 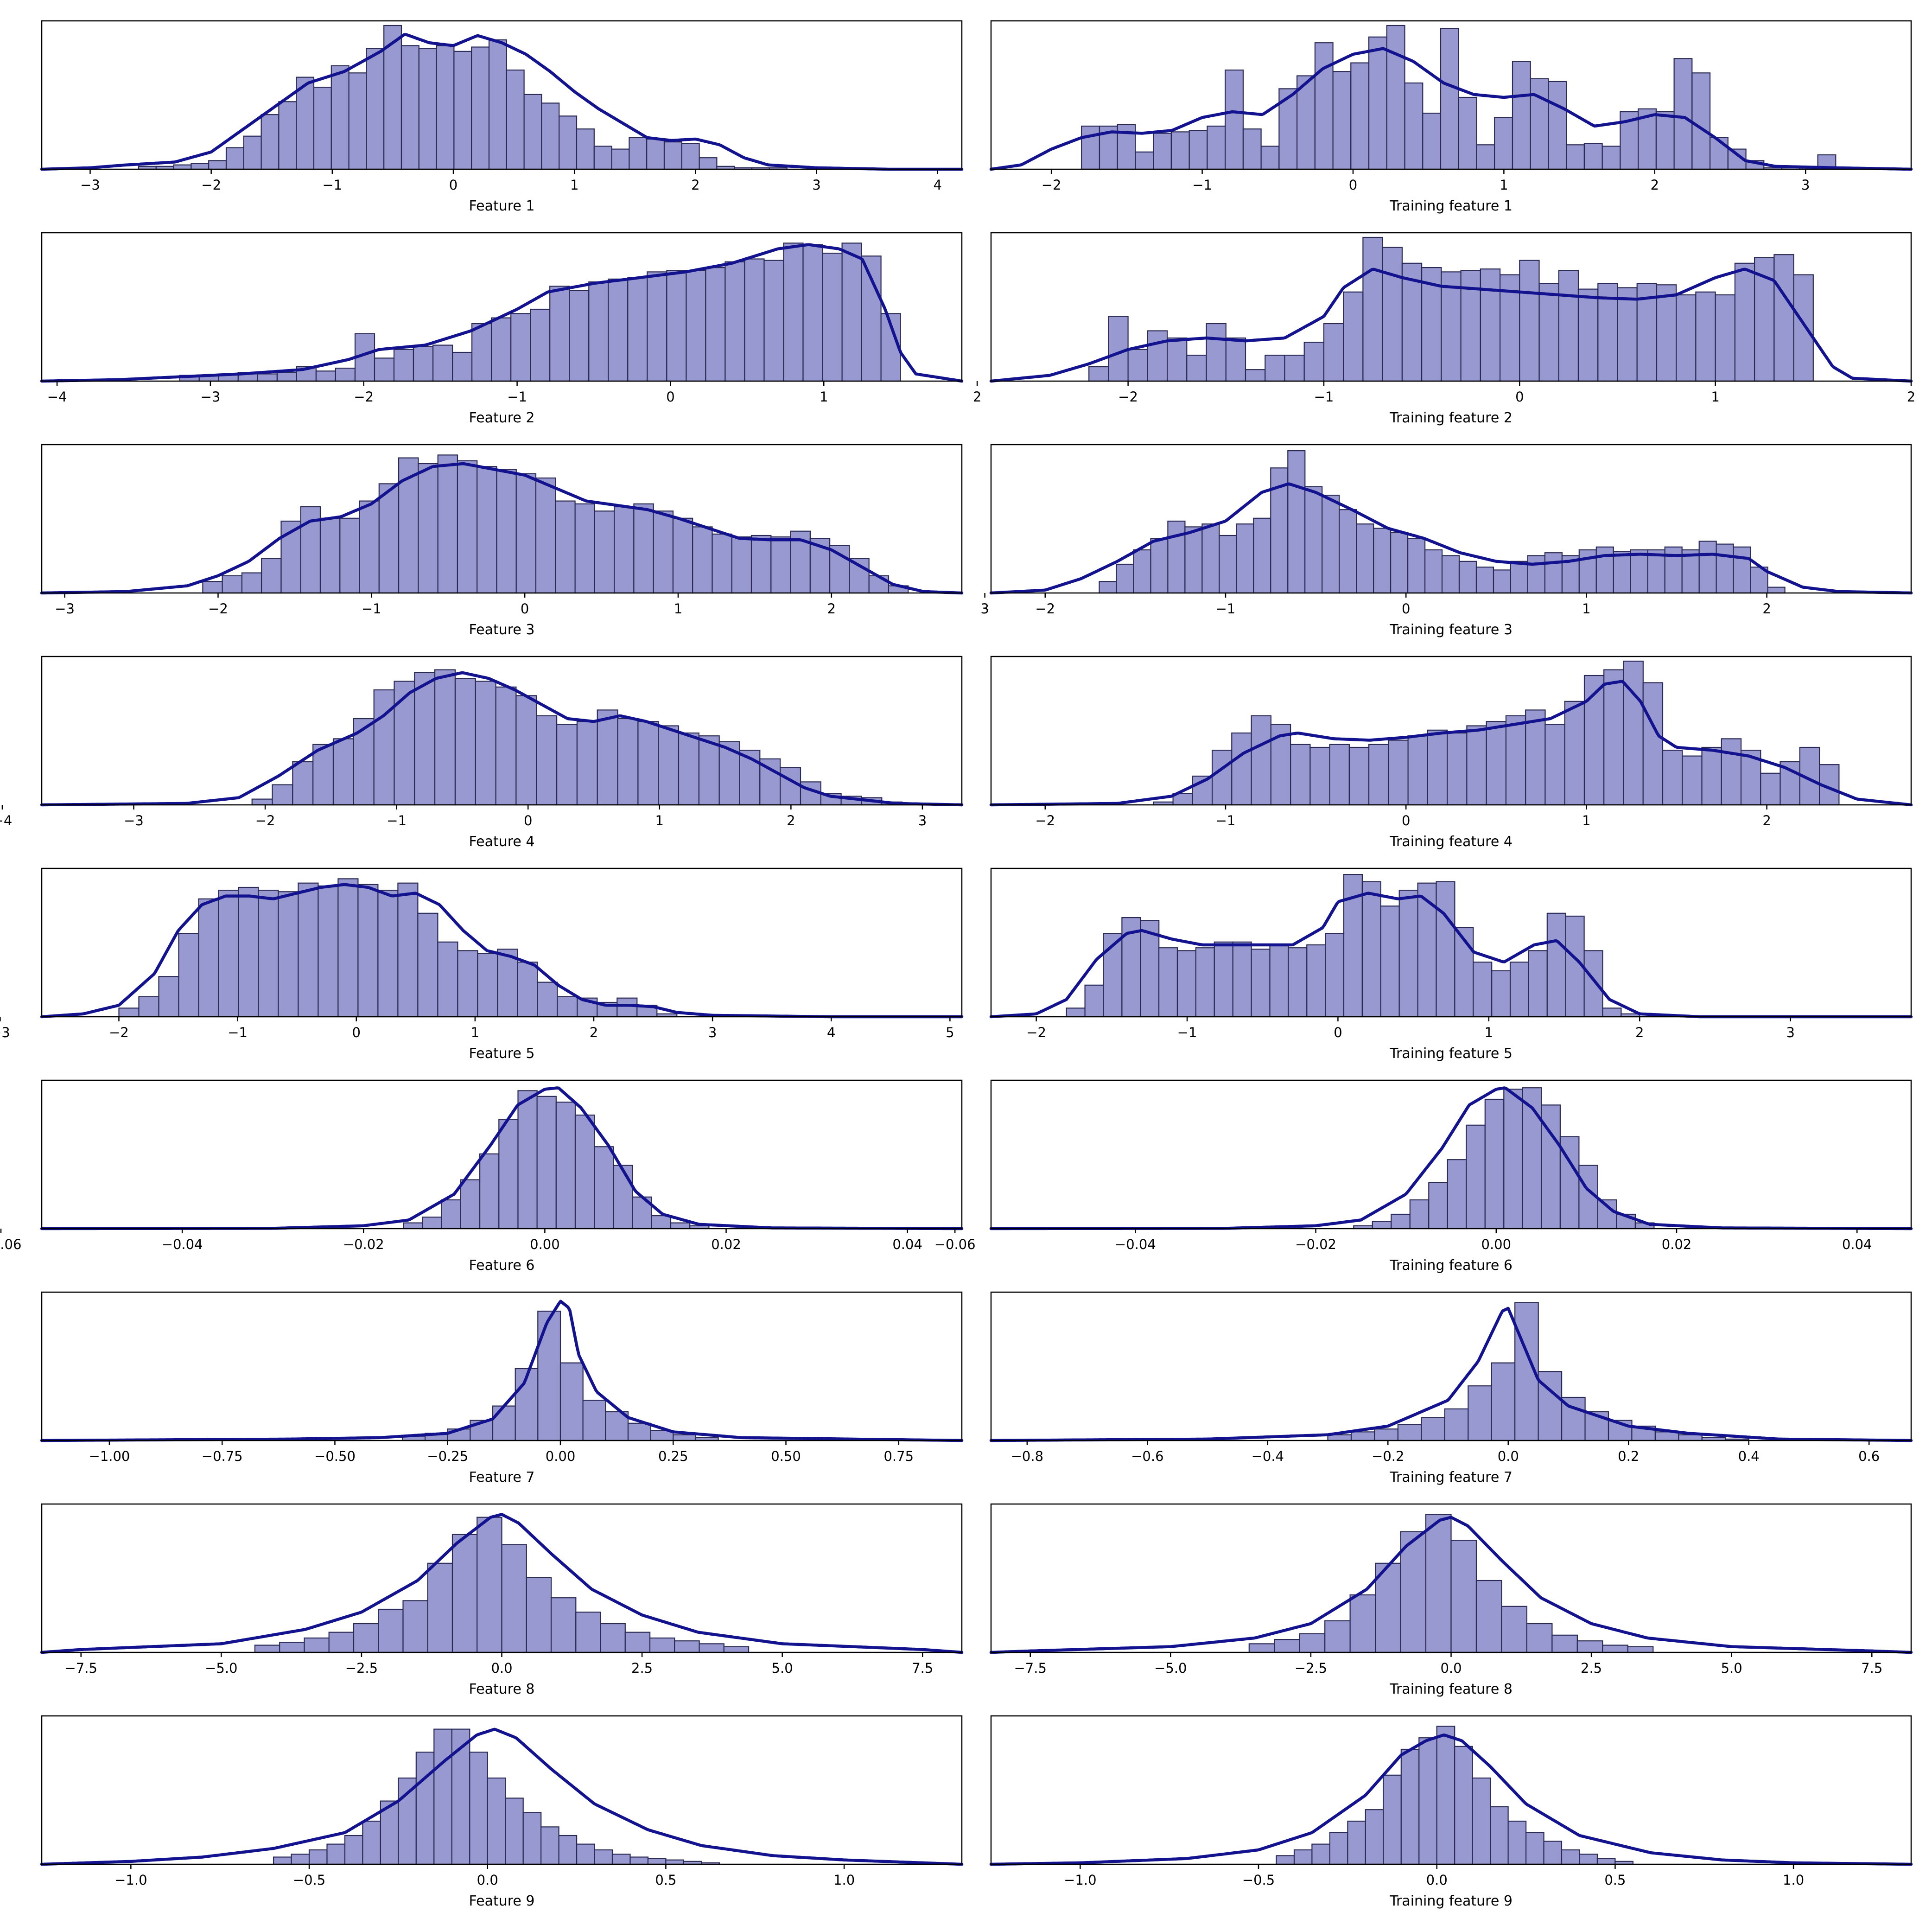 What do you see at coordinates (1147, 1456) in the screenshot?
I see `x-tick-label: −0.6` at bounding box center [1147, 1456].